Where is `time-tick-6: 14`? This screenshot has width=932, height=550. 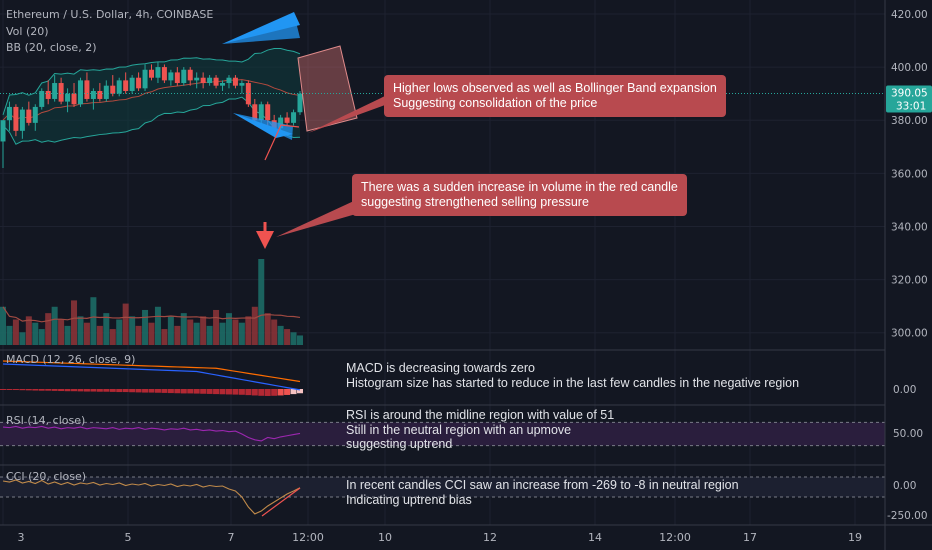
time-tick-6: 14 is located at coordinates (595, 537).